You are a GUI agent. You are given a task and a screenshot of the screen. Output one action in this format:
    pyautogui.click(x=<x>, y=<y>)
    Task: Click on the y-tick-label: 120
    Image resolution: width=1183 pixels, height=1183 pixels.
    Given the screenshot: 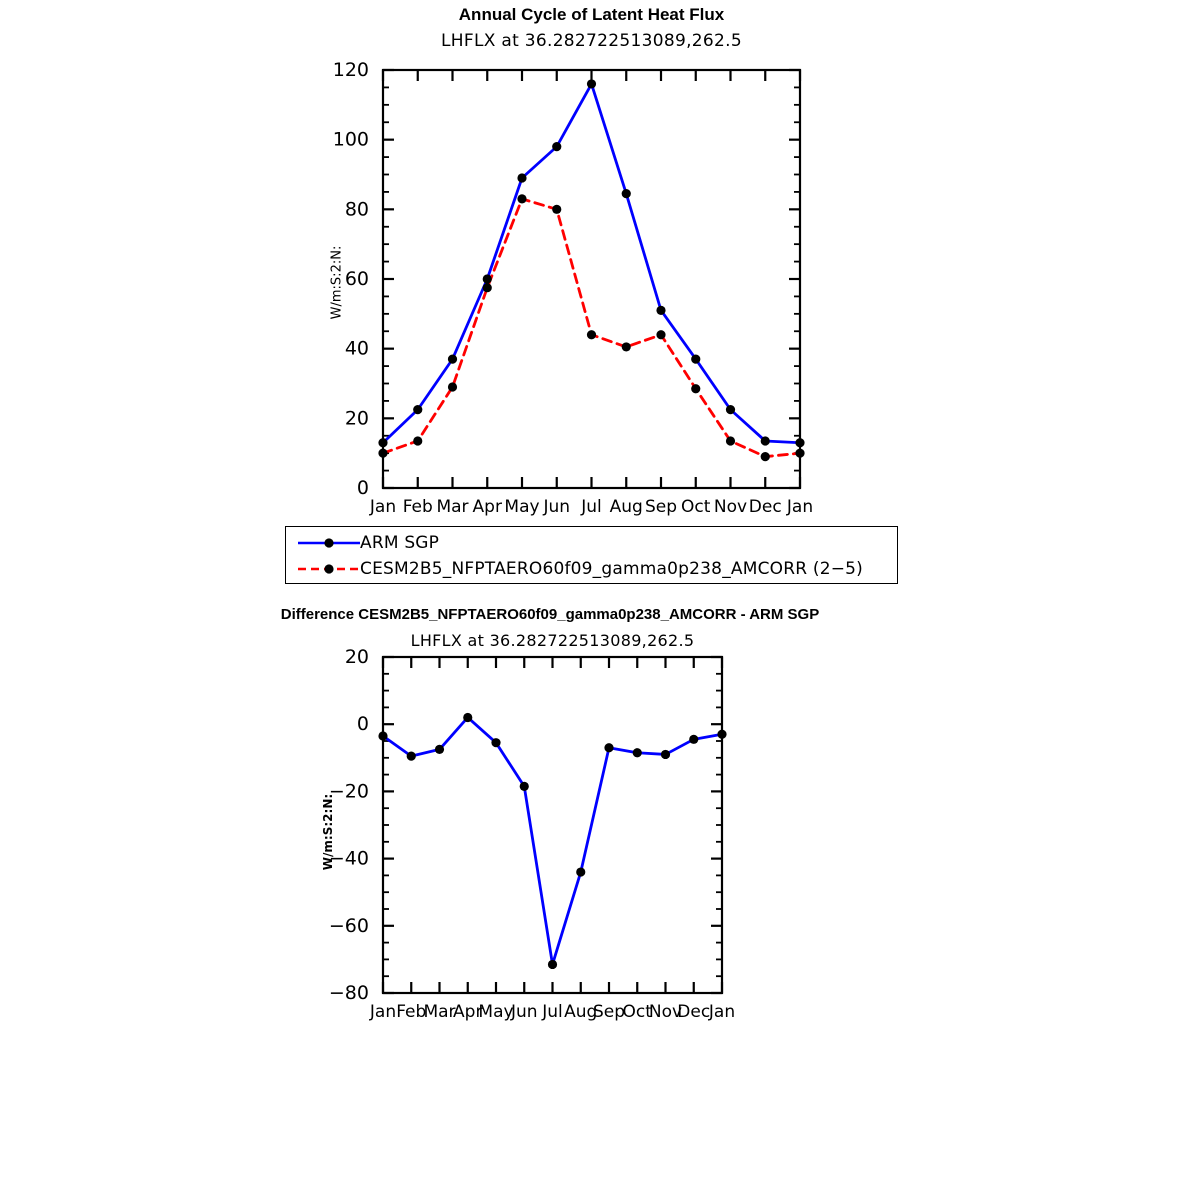 What is the action you would take?
    pyautogui.click(x=351, y=70)
    